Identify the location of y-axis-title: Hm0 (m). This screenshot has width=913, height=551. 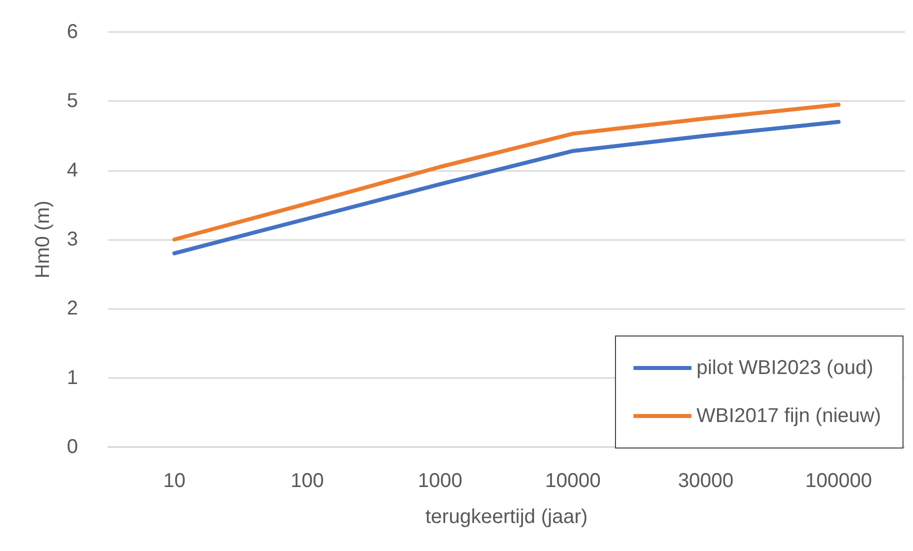
(43, 239).